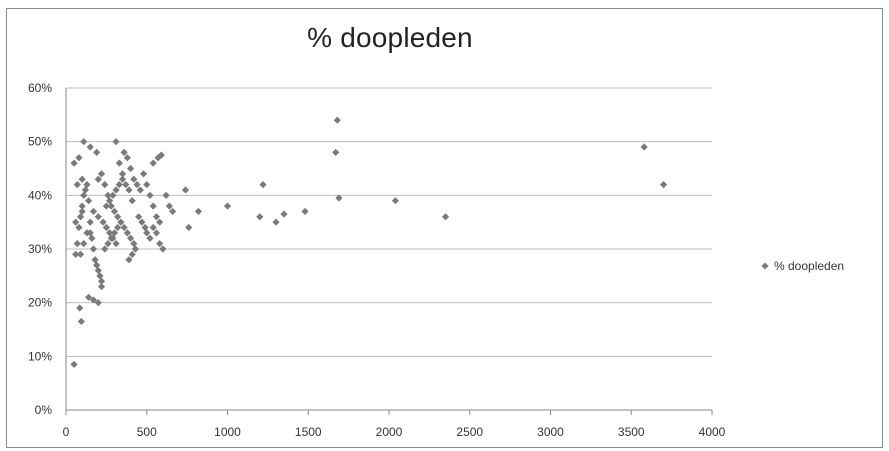 The image size is (889, 451). What do you see at coordinates (765, 266) in the screenshot?
I see `legend-marker` at bounding box center [765, 266].